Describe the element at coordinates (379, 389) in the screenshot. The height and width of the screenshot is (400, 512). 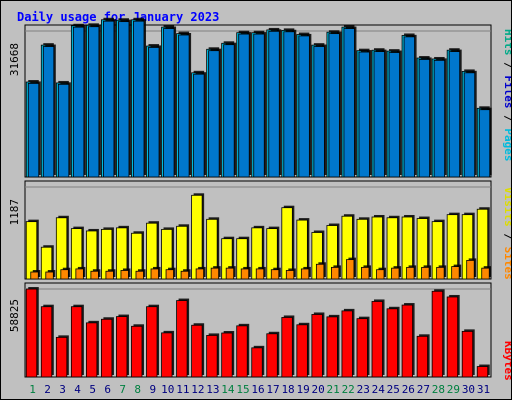
I see `x-tick-day-24: 24` at that location.